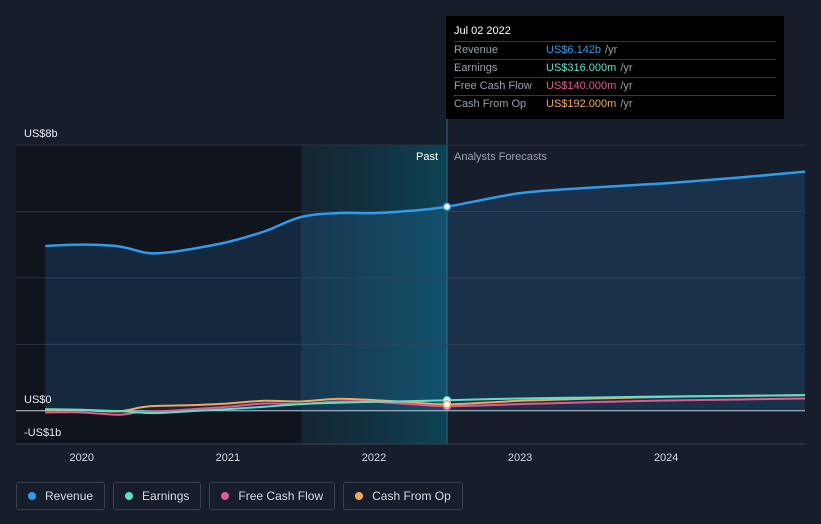  What do you see at coordinates (427, 157) in the screenshot?
I see `past-label: Past` at bounding box center [427, 157].